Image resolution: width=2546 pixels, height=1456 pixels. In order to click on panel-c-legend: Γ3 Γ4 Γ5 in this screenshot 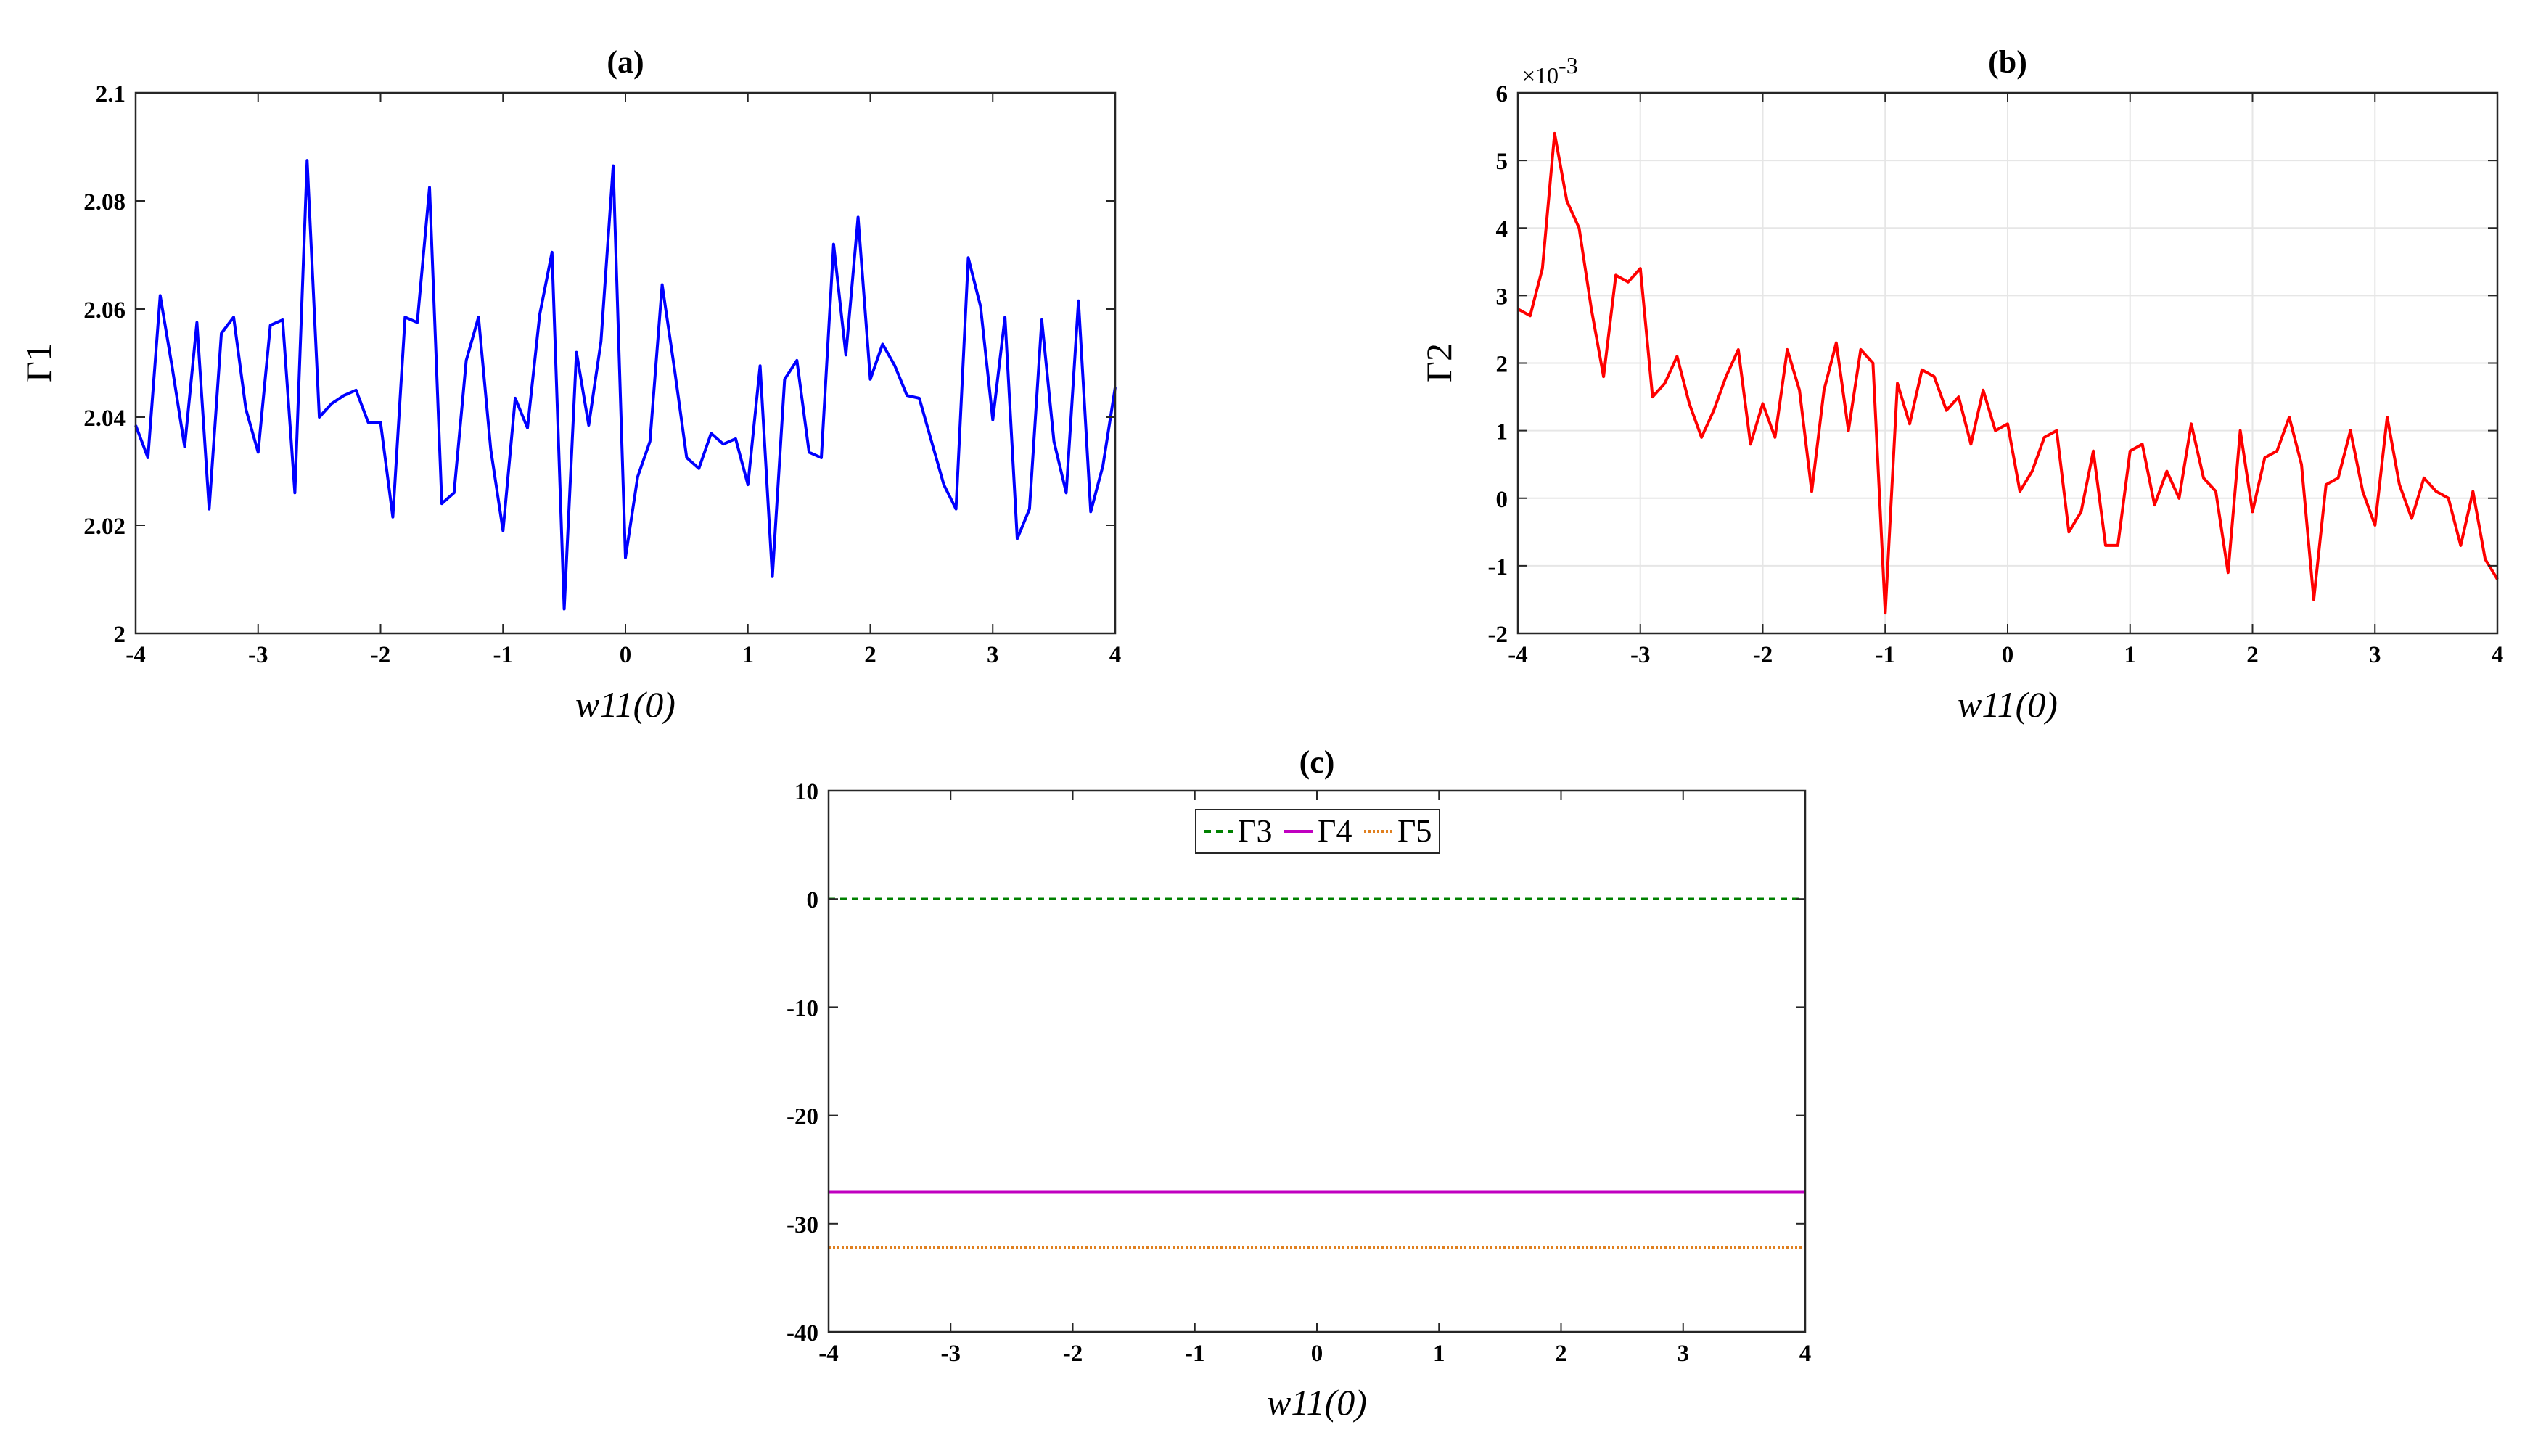, I will do `click(1317, 832)`.